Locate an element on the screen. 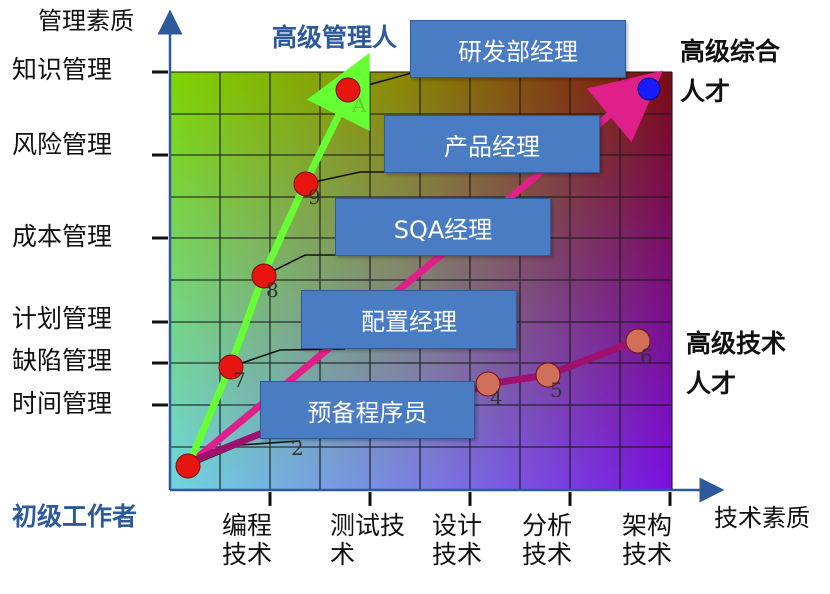 The image size is (830, 594). senior-all-round-title: 高级综合 人才 is located at coordinates (730, 71).